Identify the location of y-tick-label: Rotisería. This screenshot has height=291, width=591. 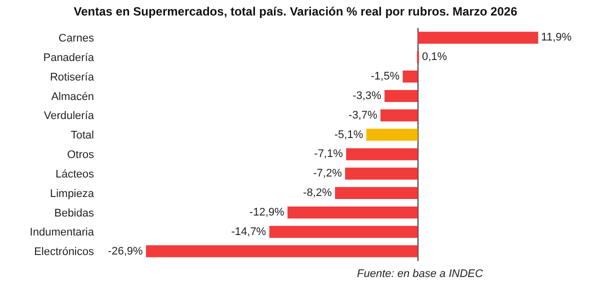
(72, 77).